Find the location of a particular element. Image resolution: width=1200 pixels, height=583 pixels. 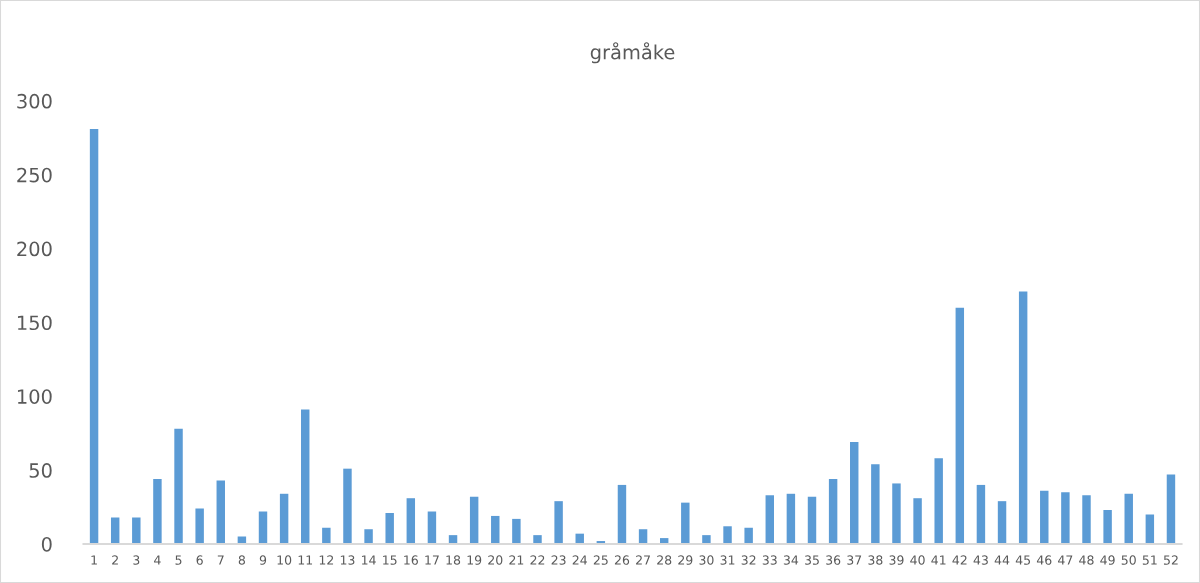

x-tick-label: 30 is located at coordinates (706, 560).